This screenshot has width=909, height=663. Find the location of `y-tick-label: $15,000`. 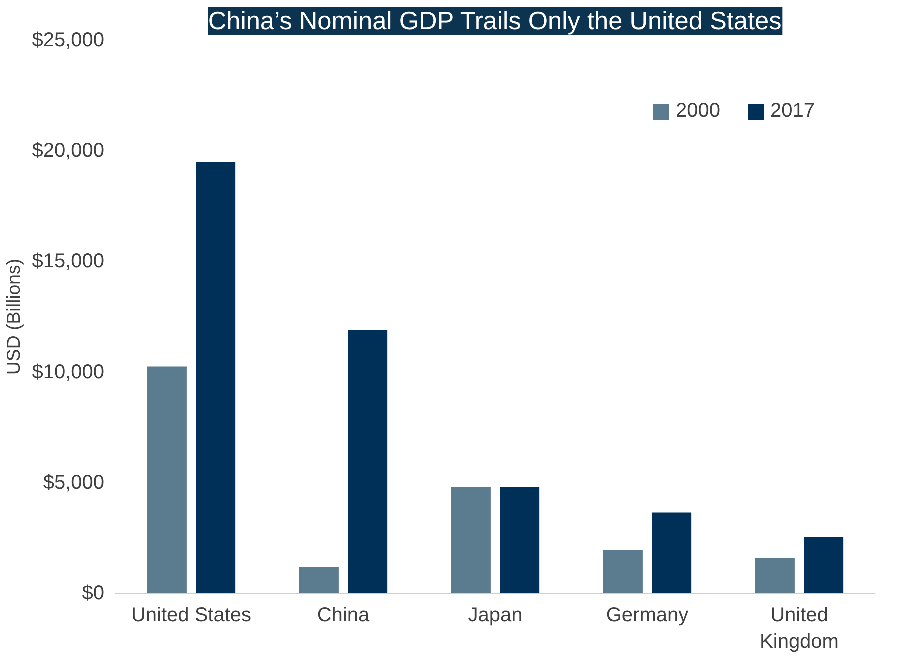

y-tick-label: $15,000 is located at coordinates (68, 261).